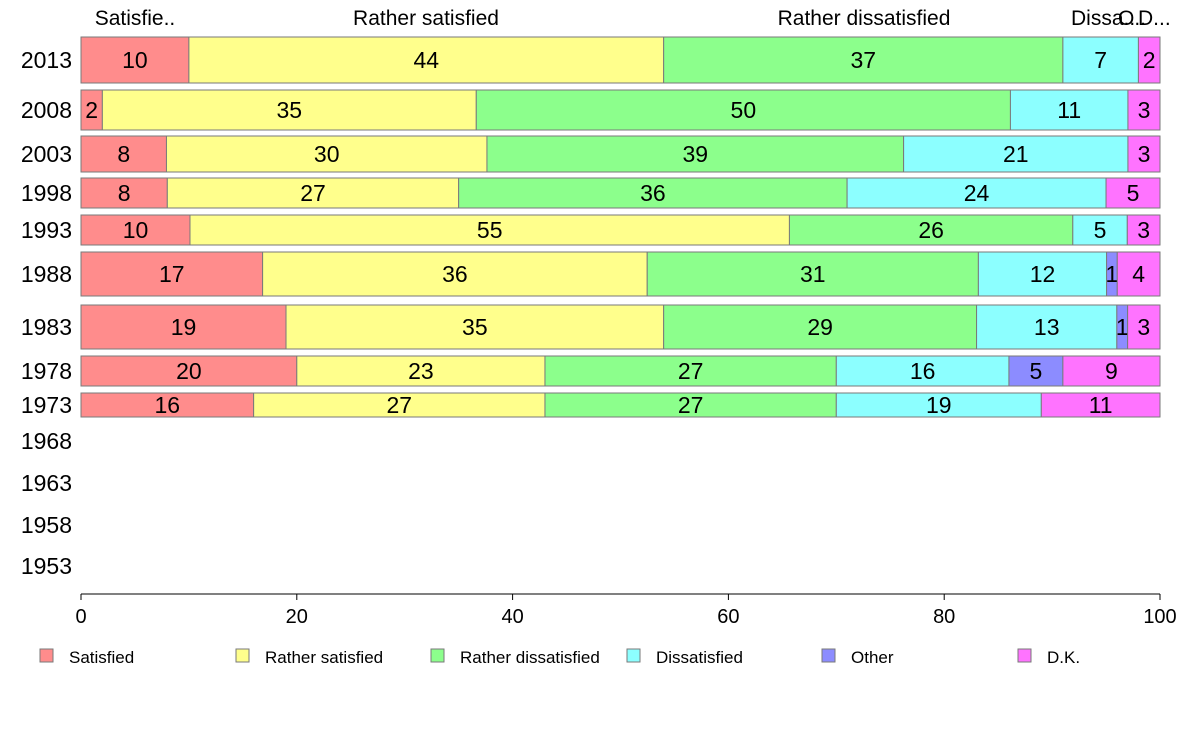 Image resolution: width=1188 pixels, height=736 pixels. Describe the element at coordinates (80, 617) in the screenshot. I see `x-tick-label: 0` at that location.